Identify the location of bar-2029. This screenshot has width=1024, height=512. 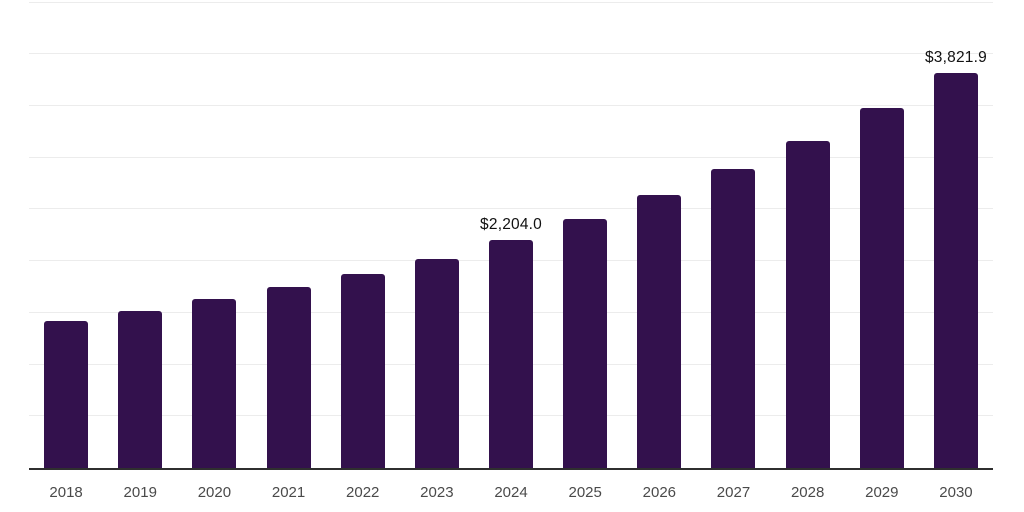
(881, 288).